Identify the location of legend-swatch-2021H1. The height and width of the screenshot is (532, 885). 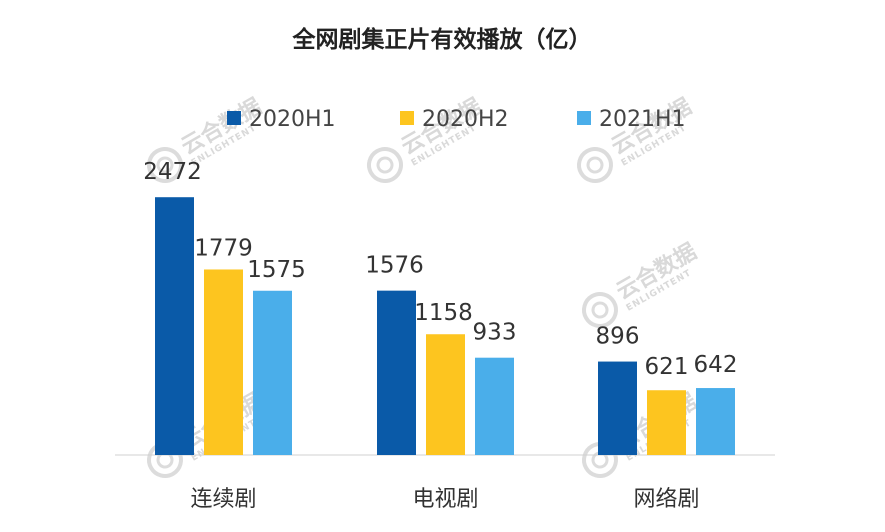
(584, 118).